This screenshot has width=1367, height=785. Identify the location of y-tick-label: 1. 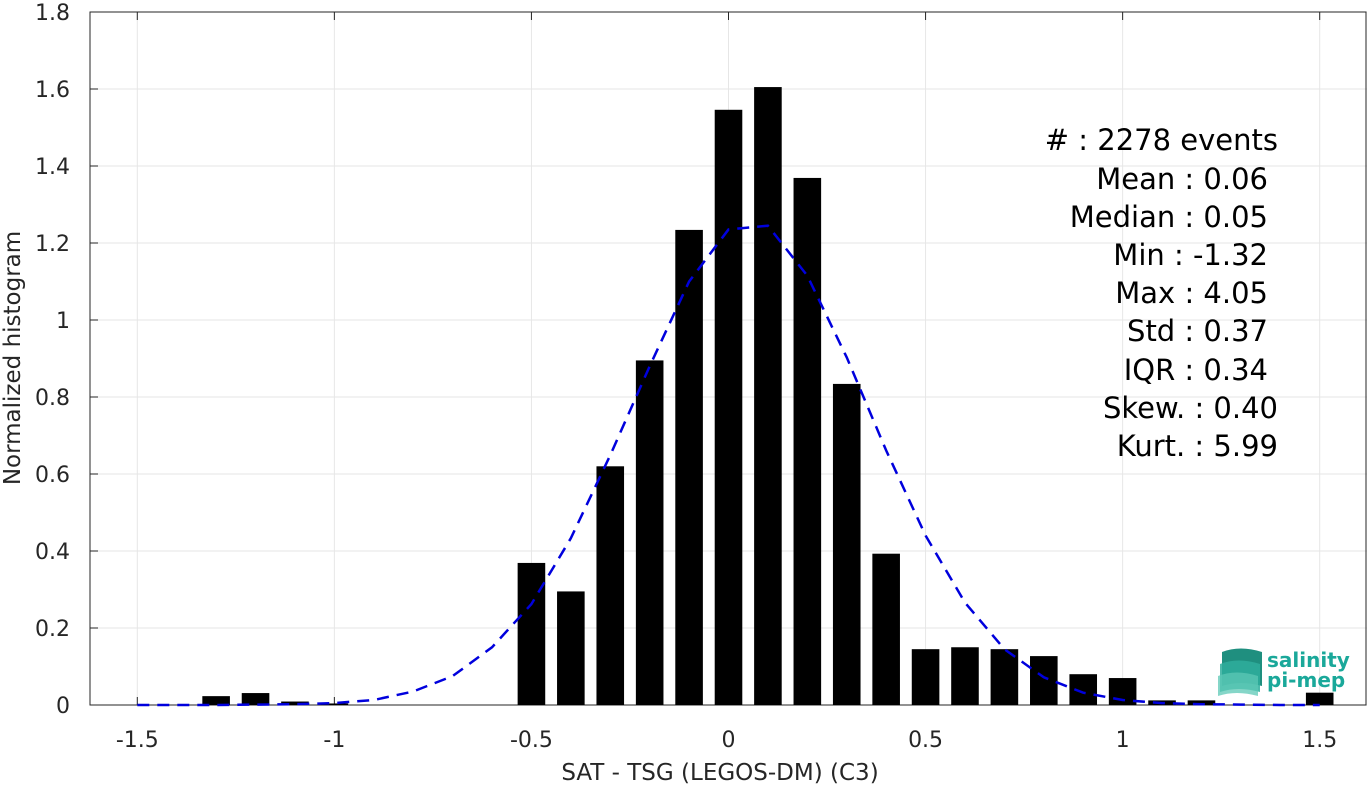
(63, 321).